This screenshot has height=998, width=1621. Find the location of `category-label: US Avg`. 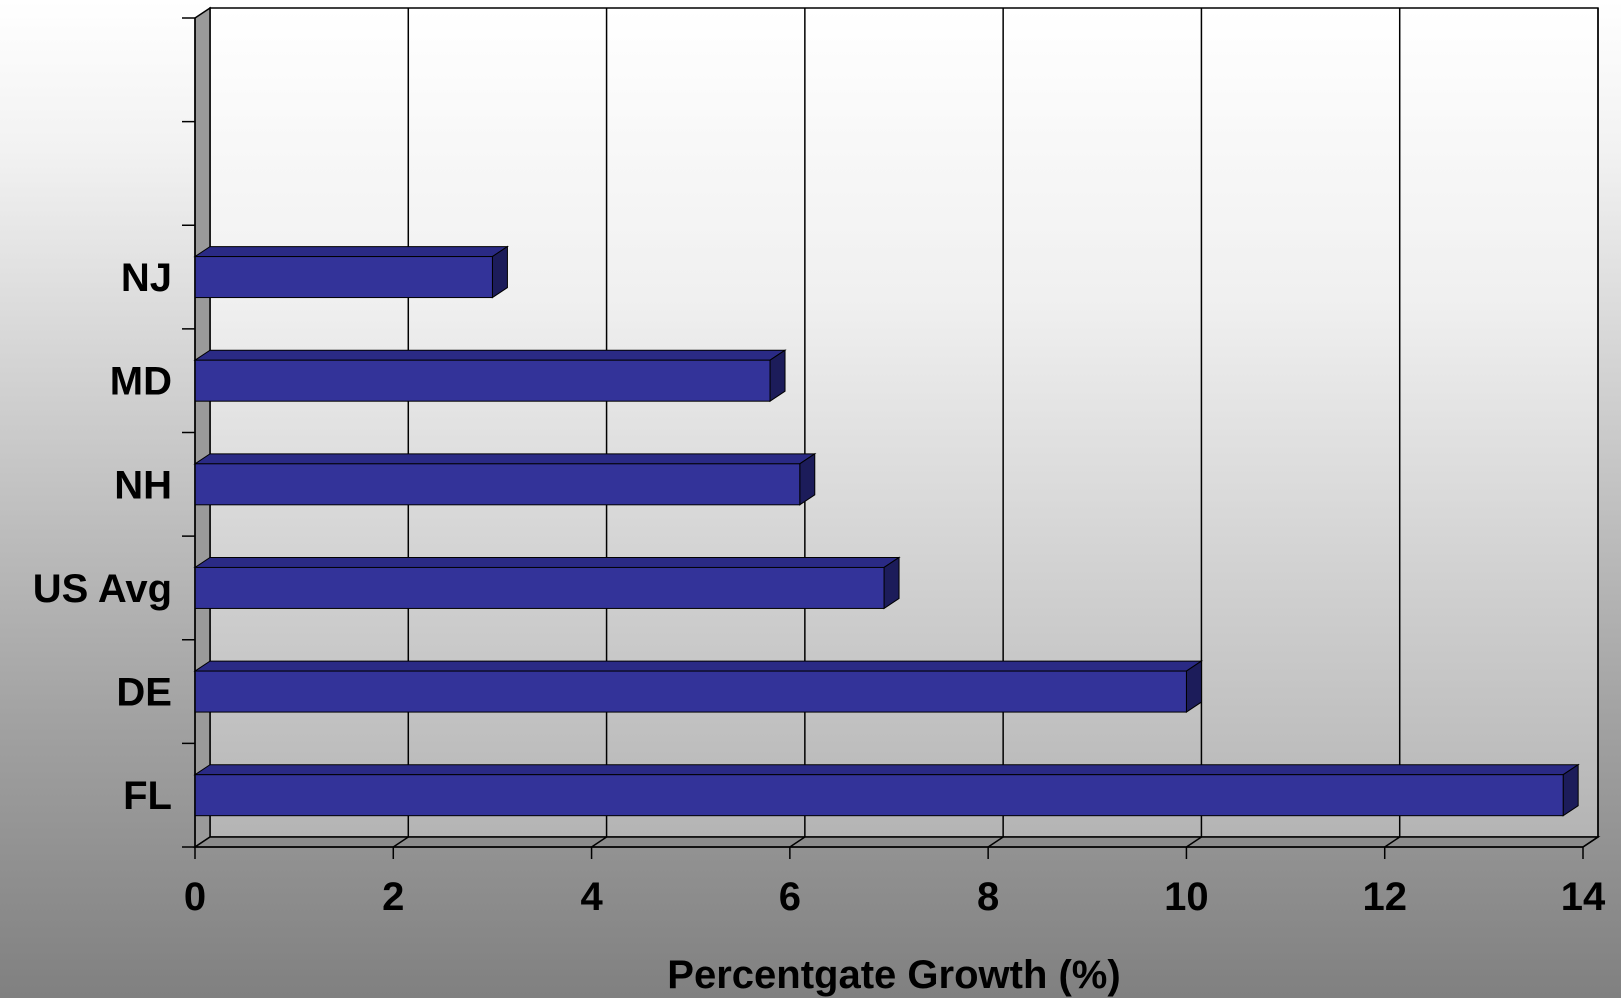

category-label: US Avg is located at coordinates (102, 589).